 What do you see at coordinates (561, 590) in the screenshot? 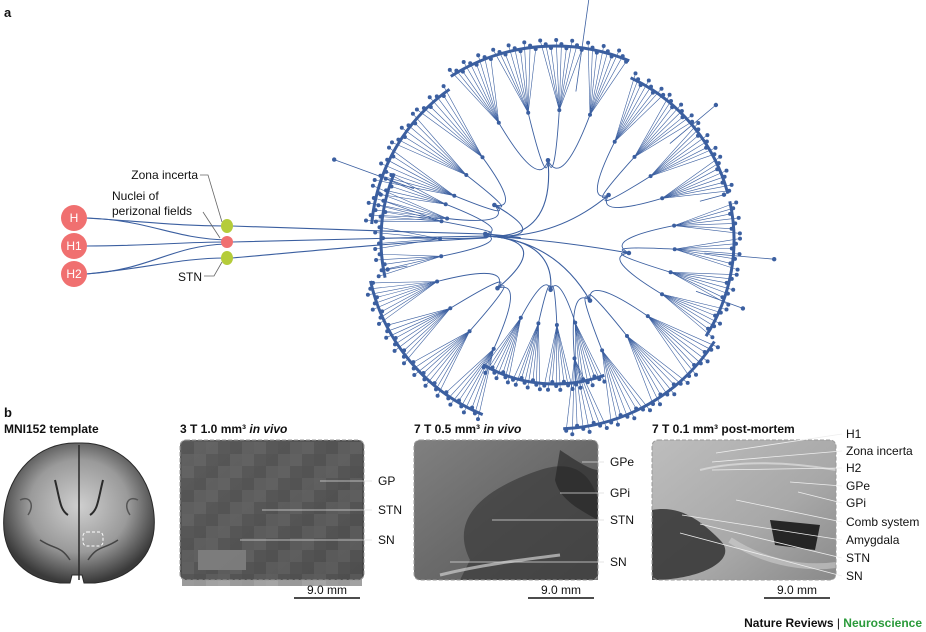
I see `img2-scale-text: 9.0 mm` at bounding box center [561, 590].